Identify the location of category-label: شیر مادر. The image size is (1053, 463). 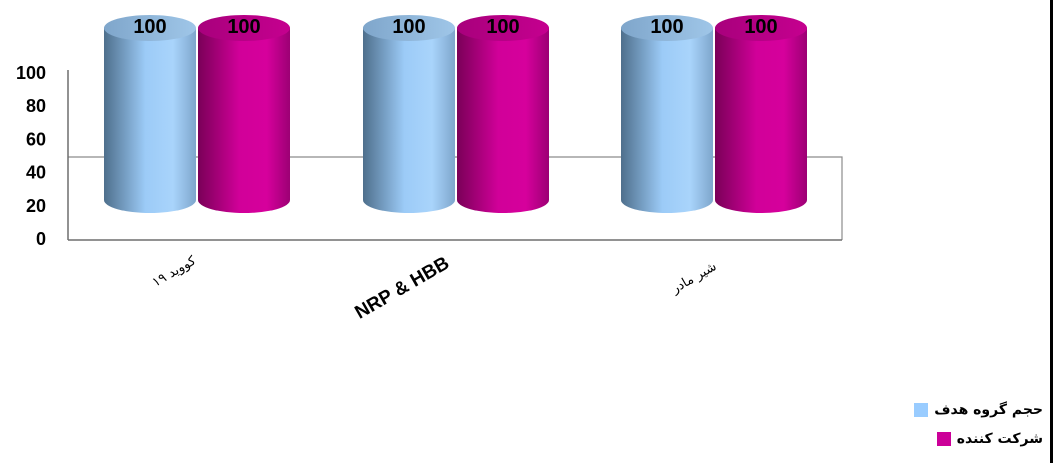
(693, 278).